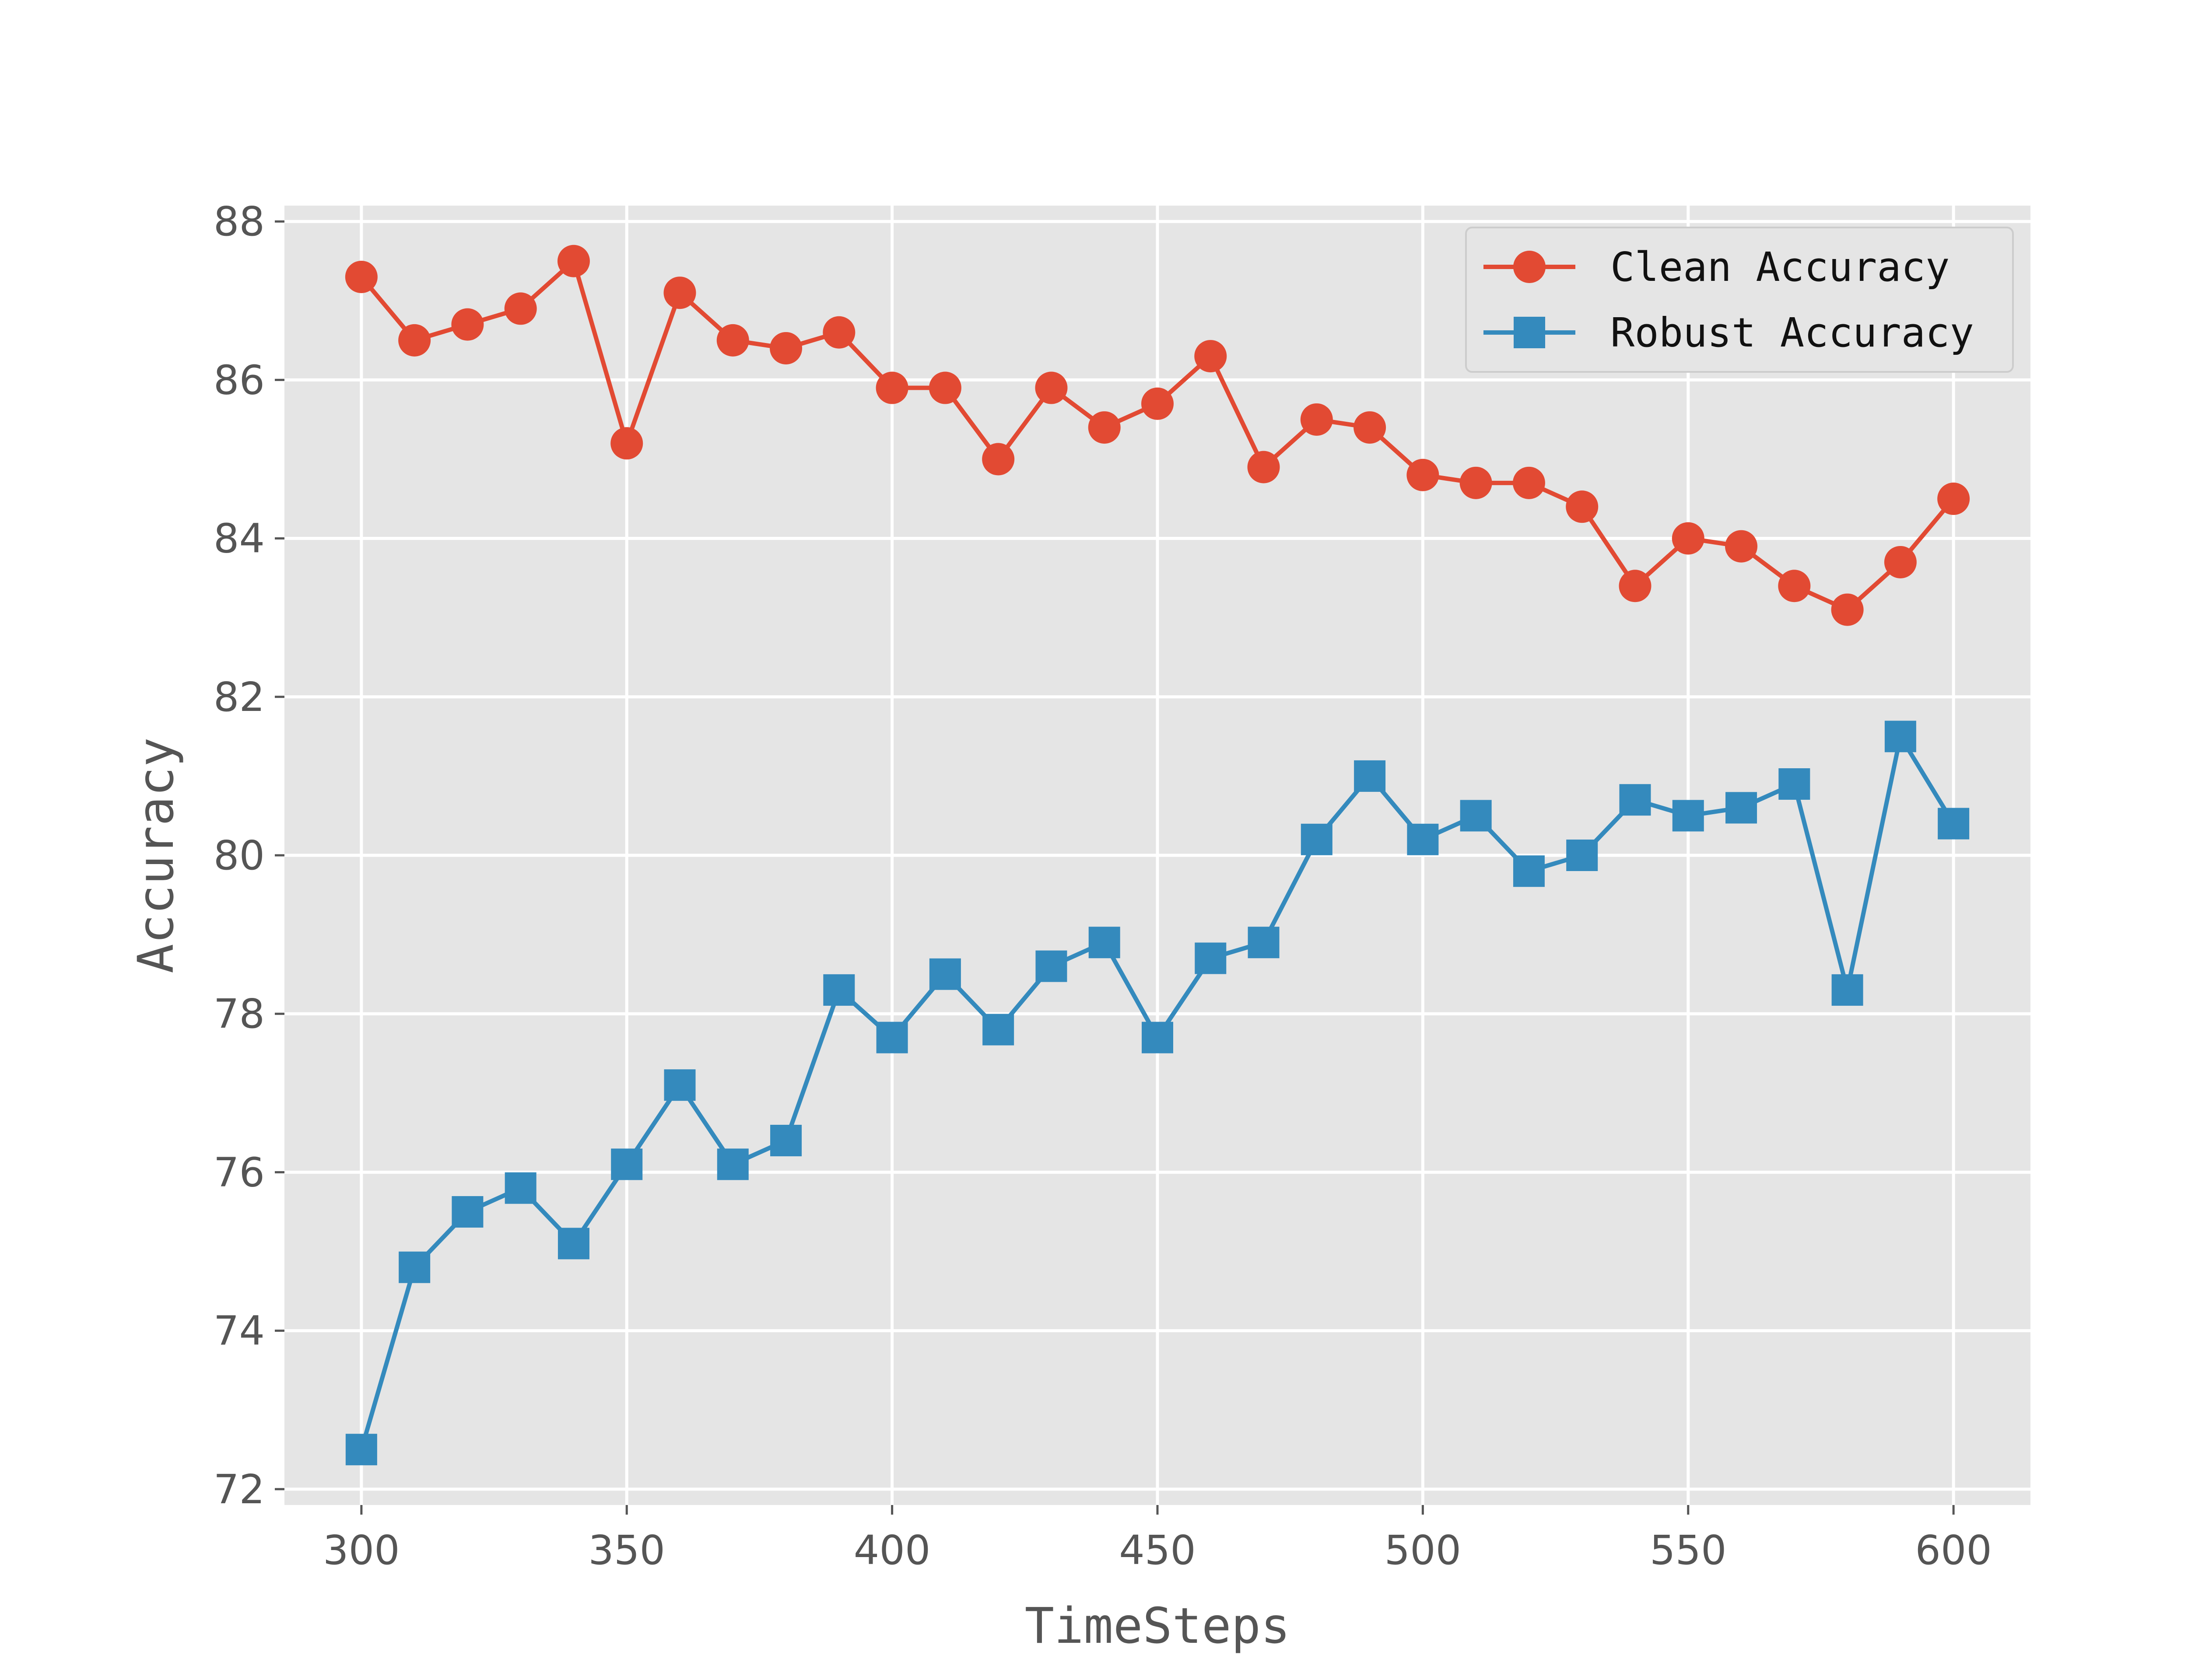  Describe the element at coordinates (361, 1550) in the screenshot. I see `x-tick-label: 300` at that location.